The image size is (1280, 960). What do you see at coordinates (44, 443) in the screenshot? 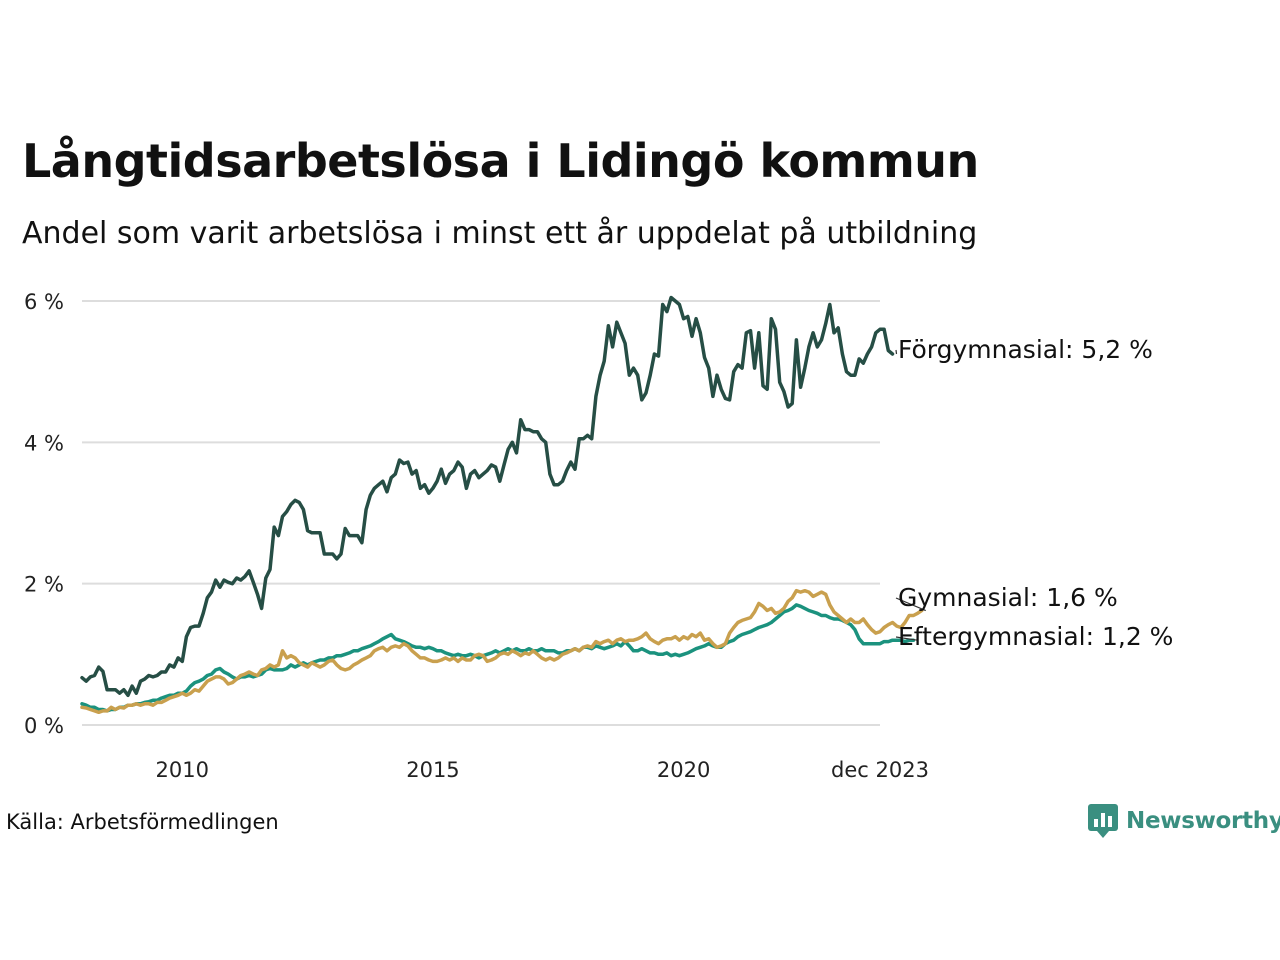
I see `y-tick-label: 4 %` at bounding box center [44, 443].